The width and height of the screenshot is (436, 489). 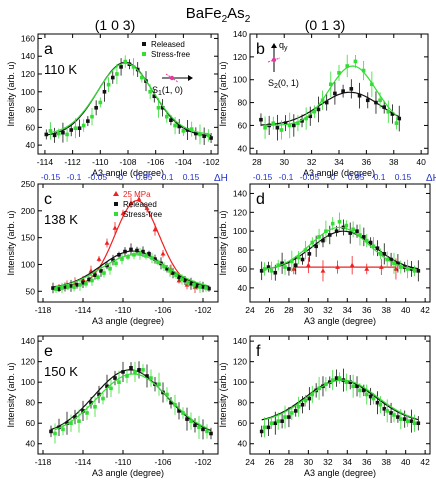 I want to click on x-tick-label: 40, so click(x=421, y=162).